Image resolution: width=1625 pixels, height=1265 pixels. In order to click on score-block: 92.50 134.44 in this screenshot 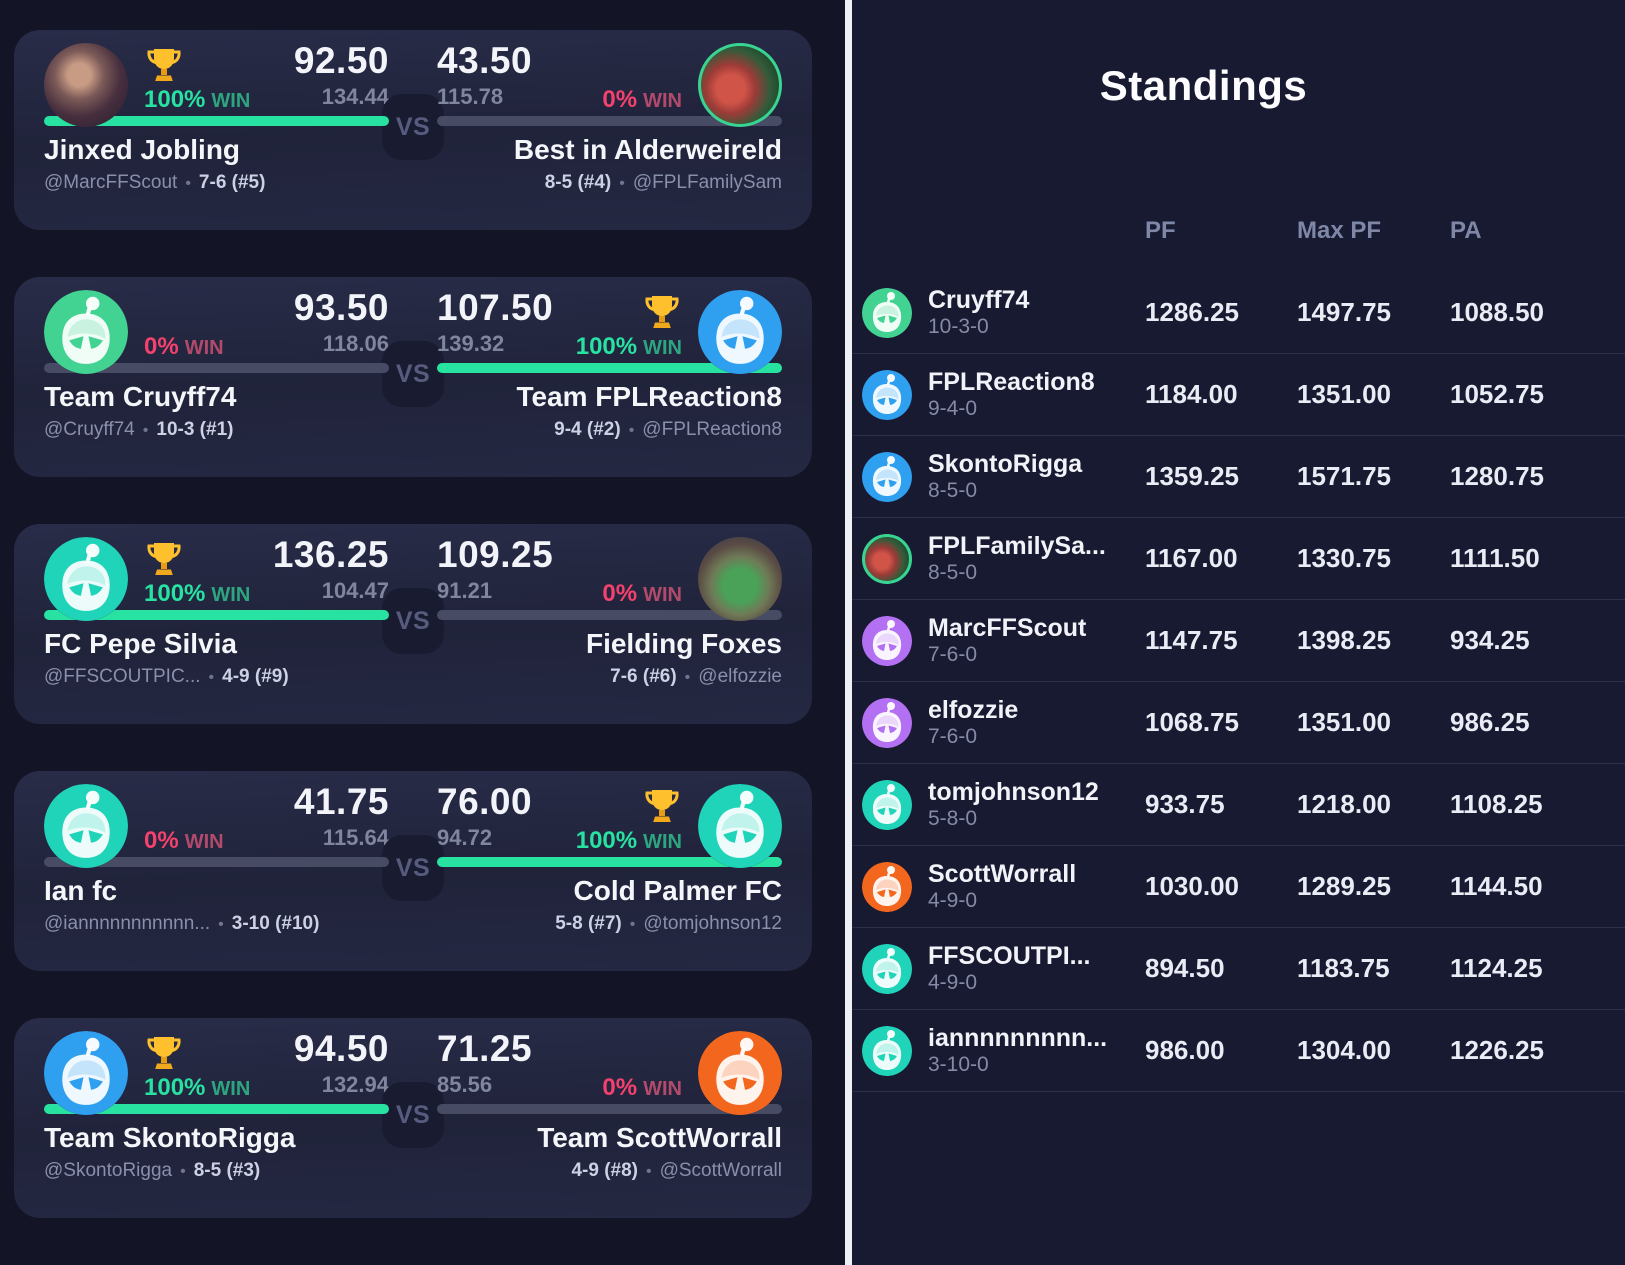, I will do `click(341, 75)`.